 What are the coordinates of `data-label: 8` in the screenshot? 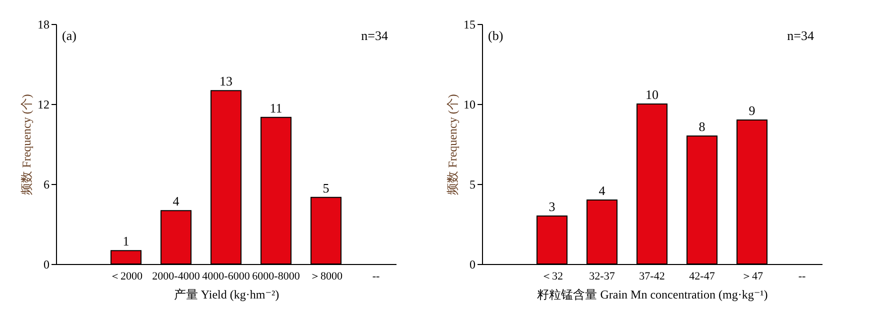 It's located at (702, 126).